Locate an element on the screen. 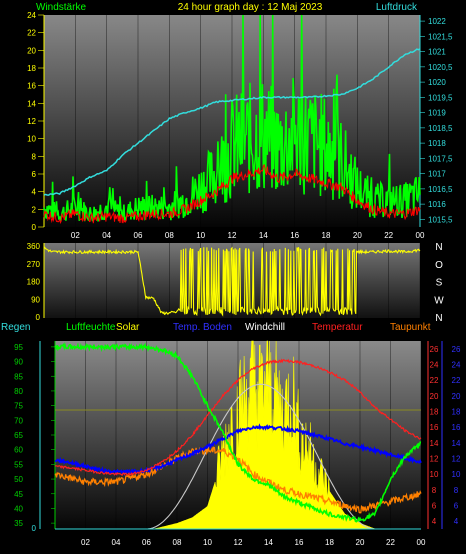 The image size is (466, 554). pressure-tick-label: 1015,5 is located at coordinates (440, 219).